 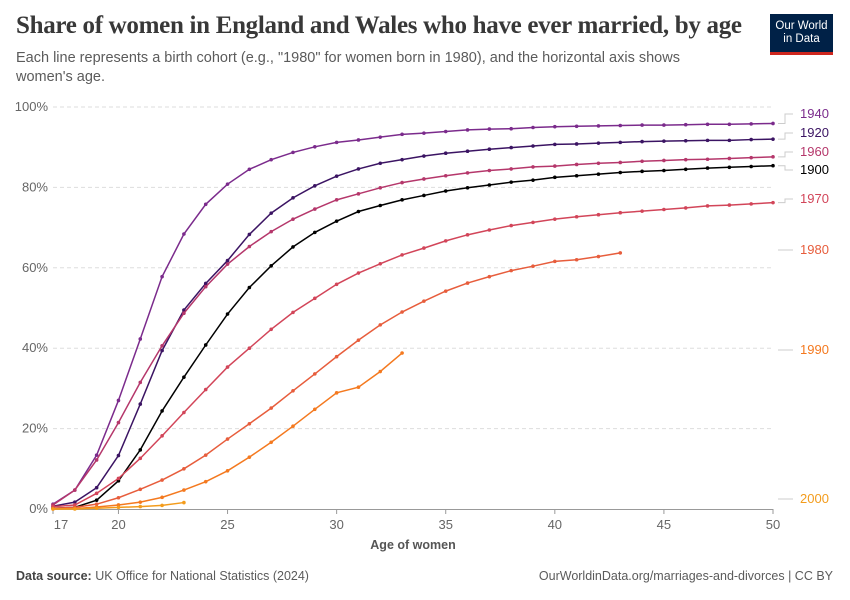 I want to click on series-label-1970: 1970, so click(x=814, y=198).